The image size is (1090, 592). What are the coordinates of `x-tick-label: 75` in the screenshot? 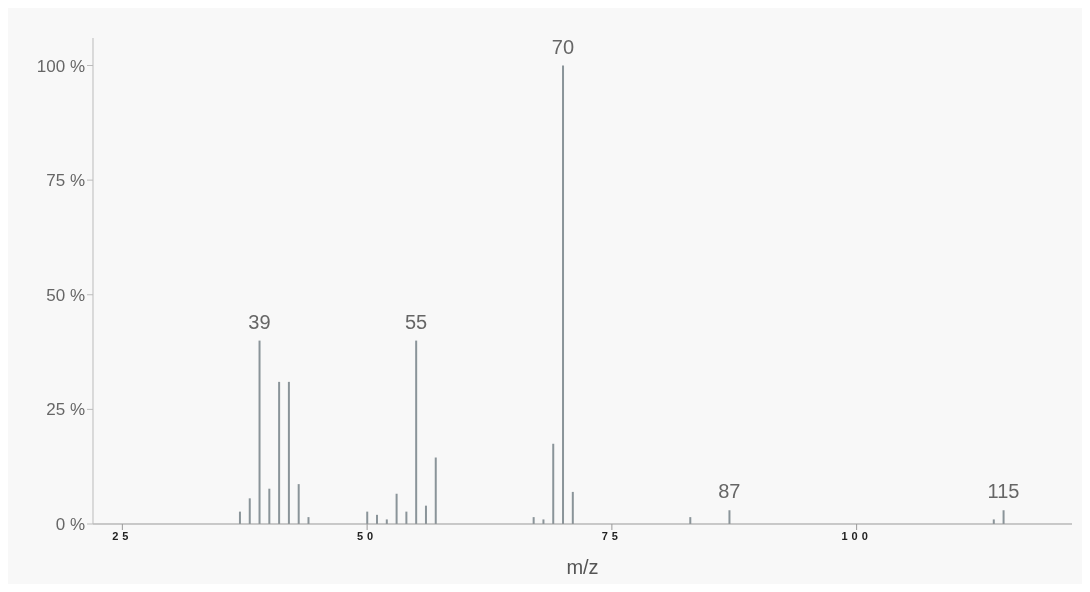 It's located at (611, 535).